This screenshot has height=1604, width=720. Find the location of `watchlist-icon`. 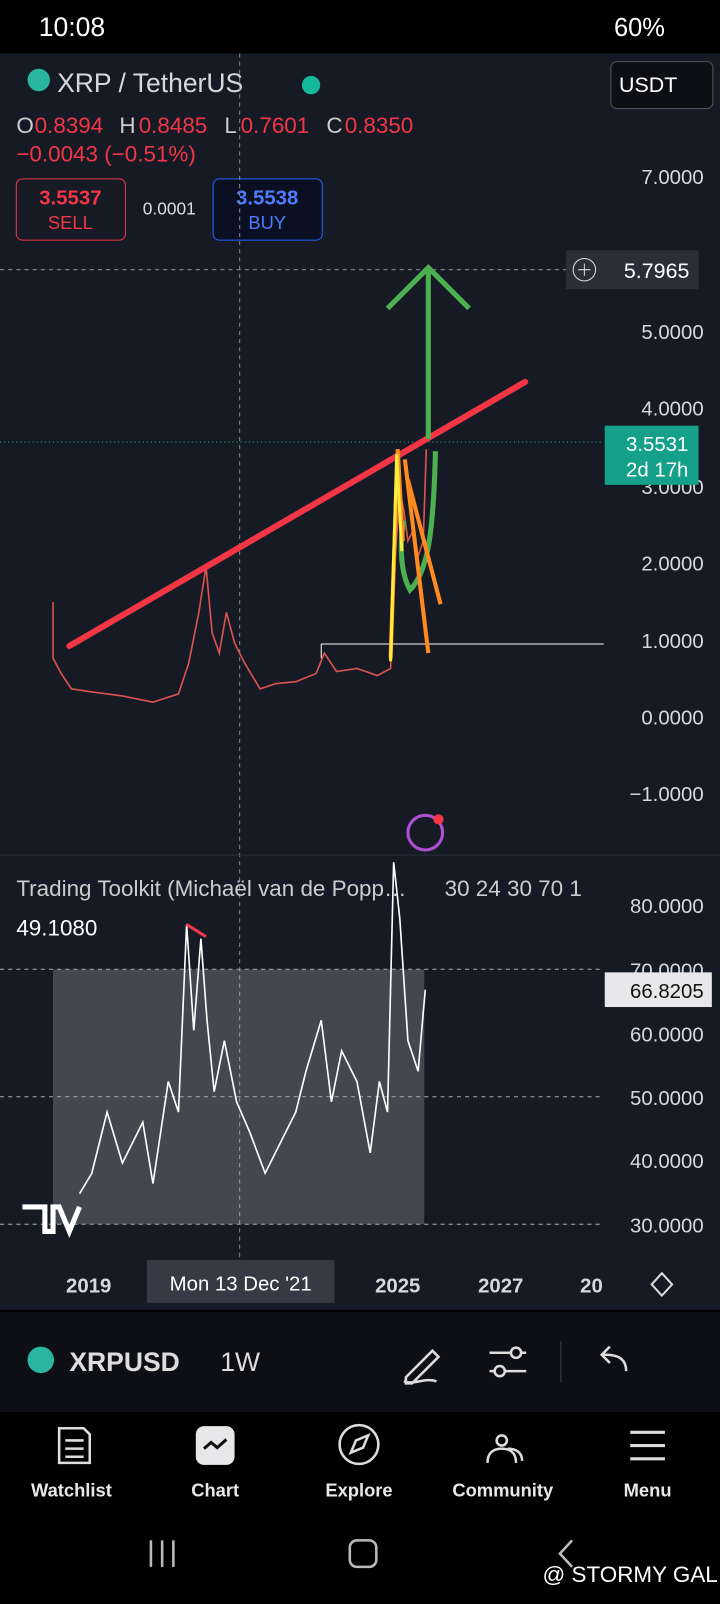

watchlist-icon is located at coordinates (74, 1445).